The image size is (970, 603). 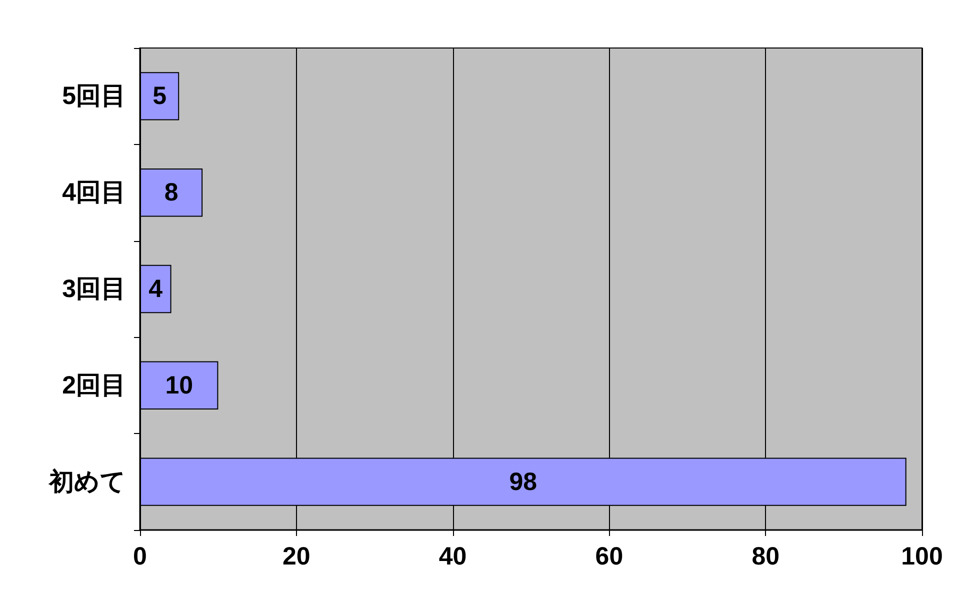 What do you see at coordinates (296, 556) in the screenshot?
I see `x-tick-label: 20` at bounding box center [296, 556].